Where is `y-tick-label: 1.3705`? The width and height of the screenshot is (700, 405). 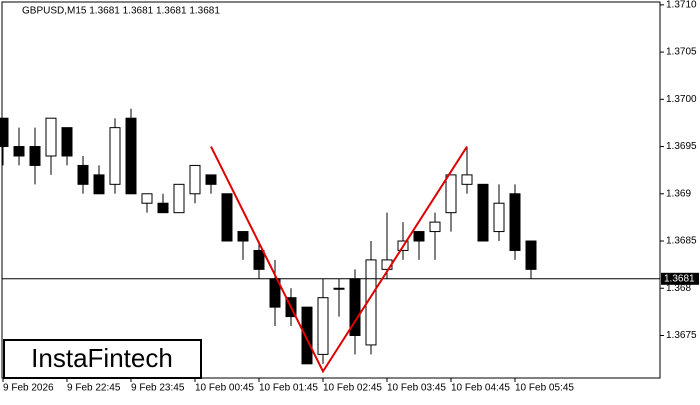 y-tick-label: 1.3705 is located at coordinates (681, 52).